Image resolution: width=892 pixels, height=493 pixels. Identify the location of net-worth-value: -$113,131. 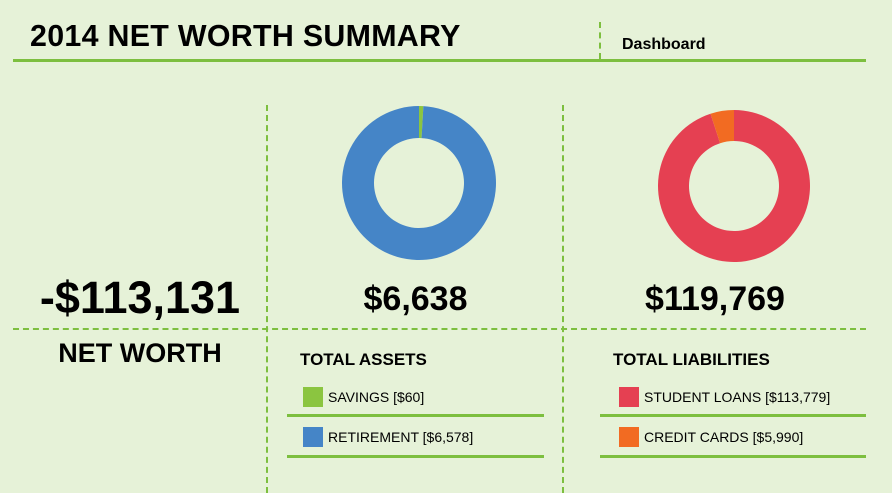
(140, 297).